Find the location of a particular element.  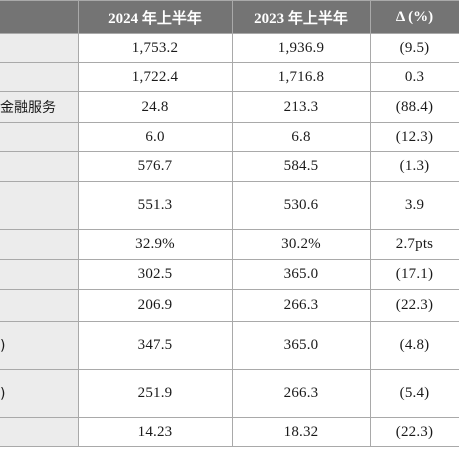

value-2024h1: 1,722.4 is located at coordinates (155, 77).